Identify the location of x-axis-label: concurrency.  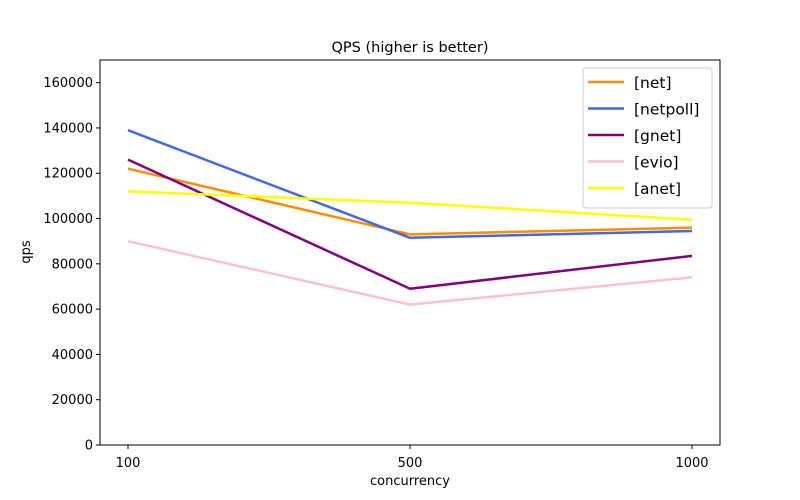
(410, 481).